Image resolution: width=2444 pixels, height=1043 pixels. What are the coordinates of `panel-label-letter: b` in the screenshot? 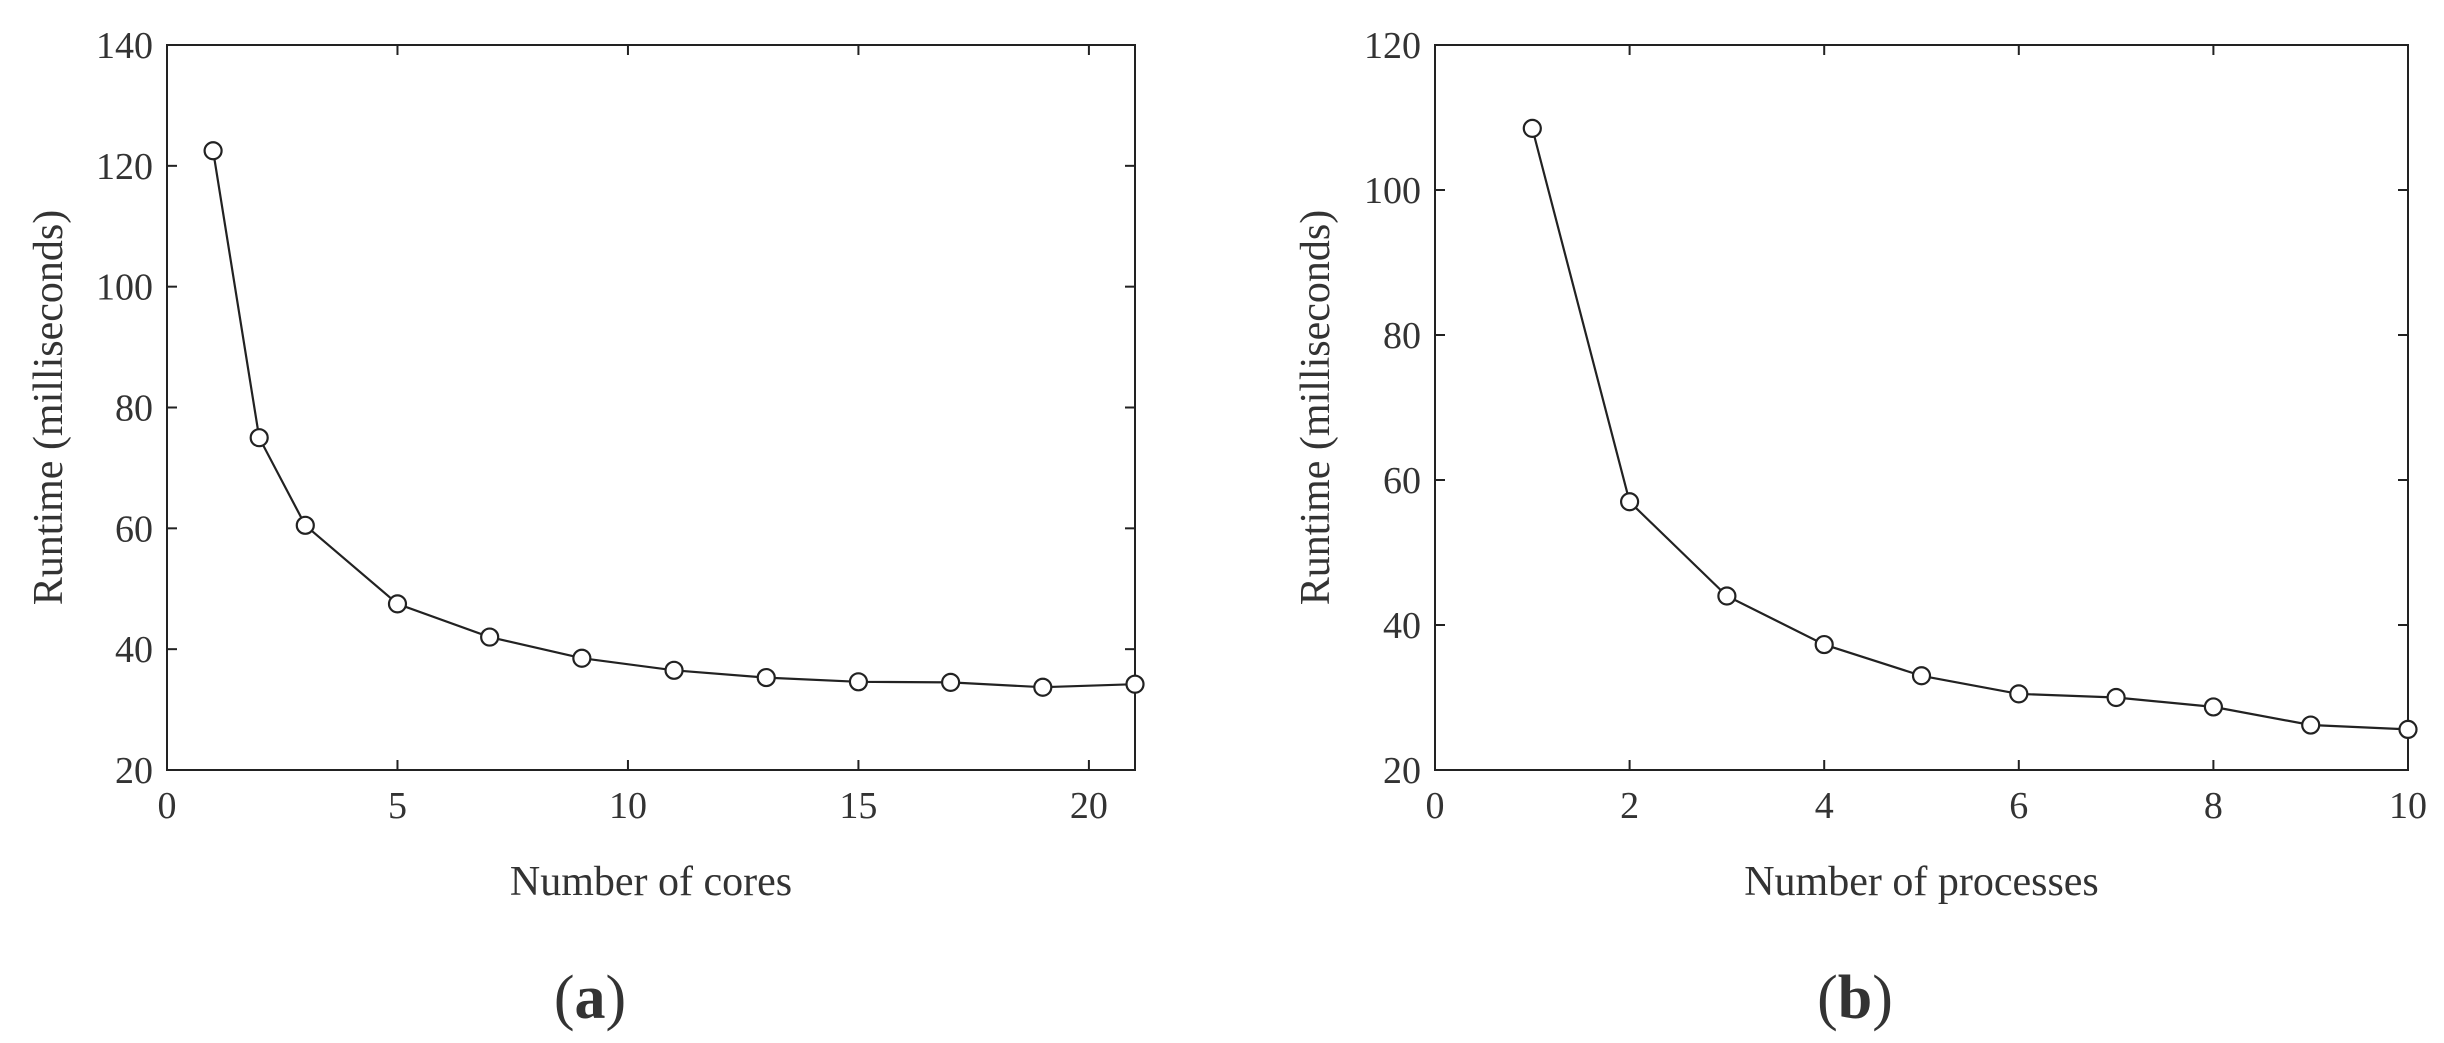 It's located at (1855, 998).